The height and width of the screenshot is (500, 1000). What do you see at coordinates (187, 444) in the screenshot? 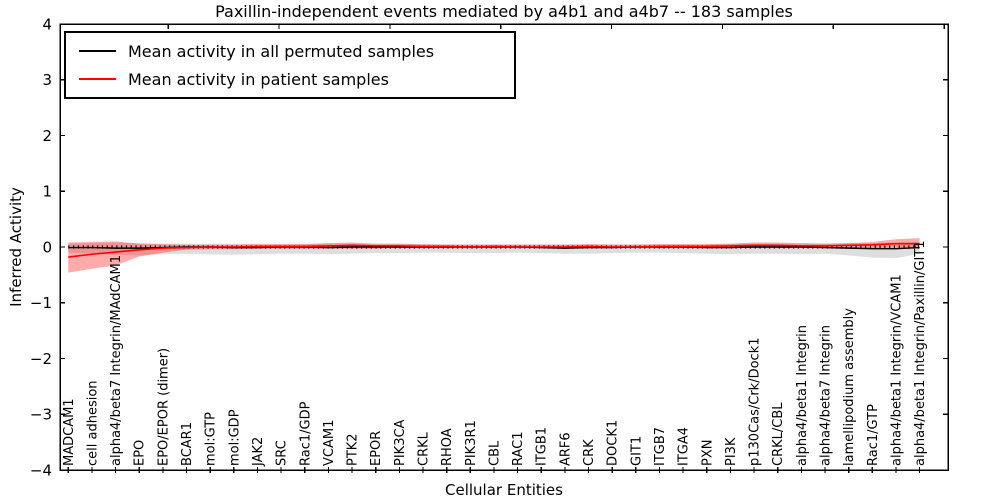
I see `x-tick-label: BCAR1` at bounding box center [187, 444].